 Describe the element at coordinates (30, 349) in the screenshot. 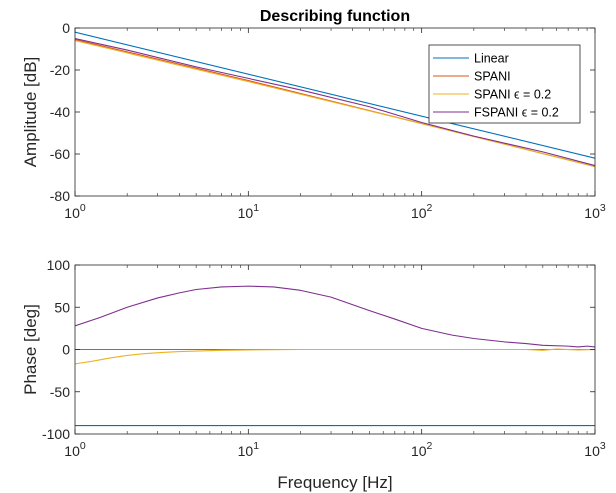

I see `phase-y-axis-label: Phase [deg]` at that location.